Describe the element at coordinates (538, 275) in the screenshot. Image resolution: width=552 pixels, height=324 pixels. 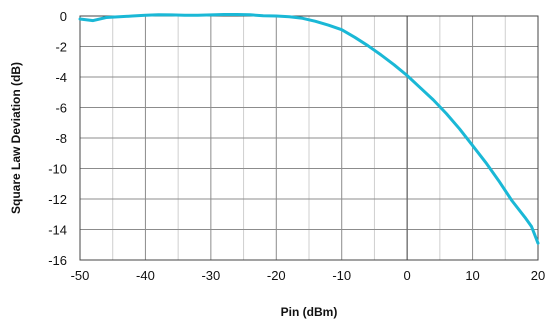
I see `x-tick-label: 20` at that location.